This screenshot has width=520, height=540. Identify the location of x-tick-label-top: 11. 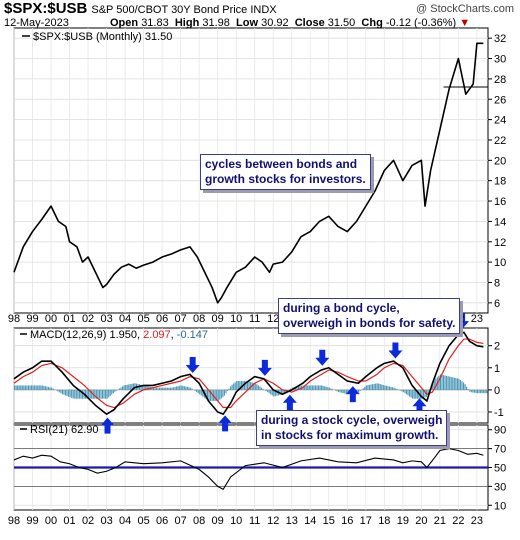
(254, 319).